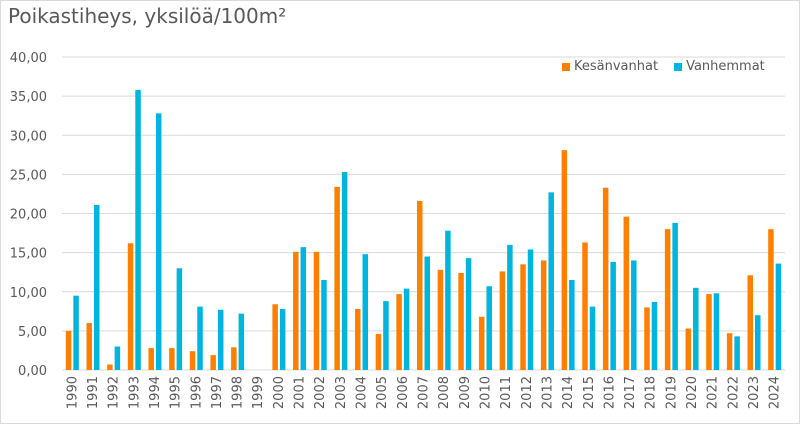  I want to click on bar-vanhemmat-2021, so click(716, 331).